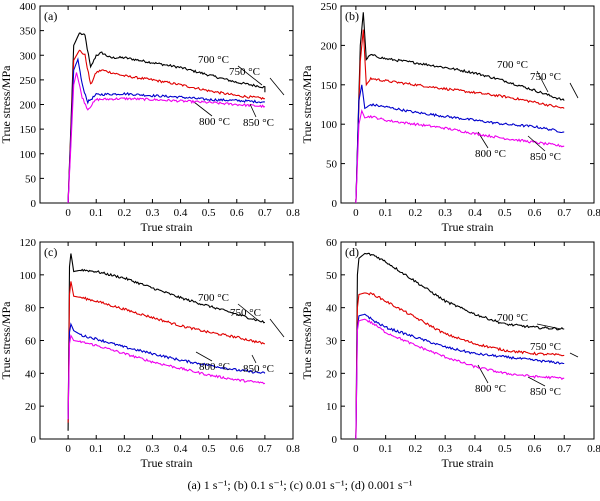 The image size is (600, 501). Describe the element at coordinates (352, 16) in the screenshot. I see `panel-label: (b)` at that location.